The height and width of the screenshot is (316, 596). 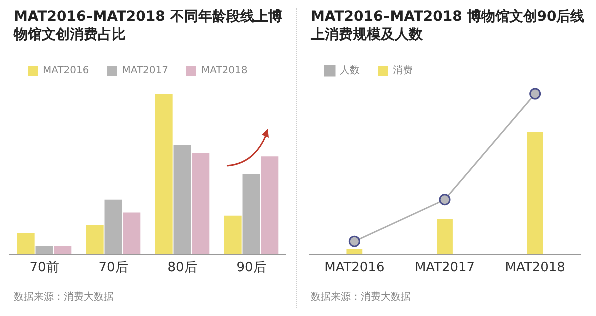 What do you see at coordinates (183, 268) in the screenshot?
I see `x-tick-label: 80后` at bounding box center [183, 268].